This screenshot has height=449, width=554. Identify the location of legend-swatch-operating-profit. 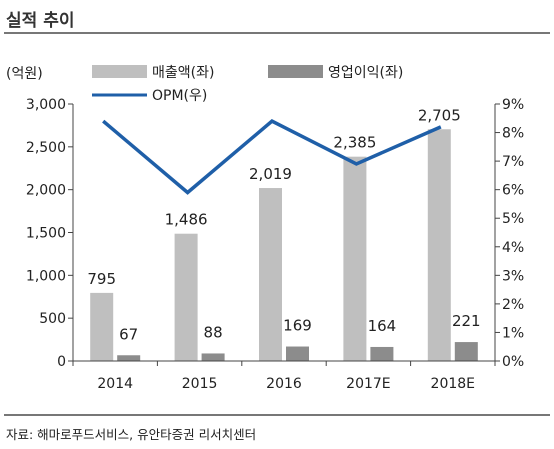
(295, 71).